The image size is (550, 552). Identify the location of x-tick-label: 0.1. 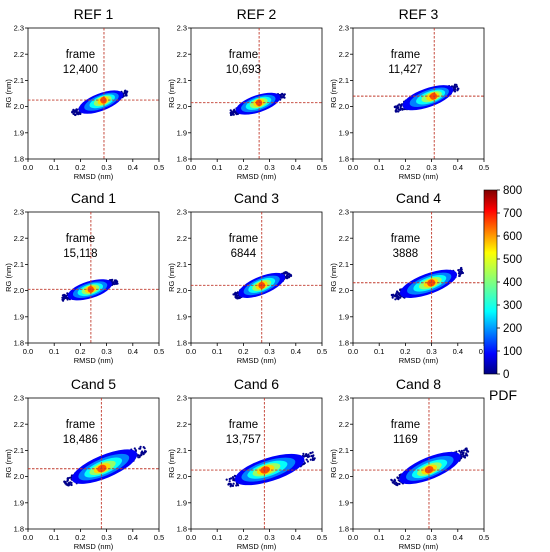
(54, 351).